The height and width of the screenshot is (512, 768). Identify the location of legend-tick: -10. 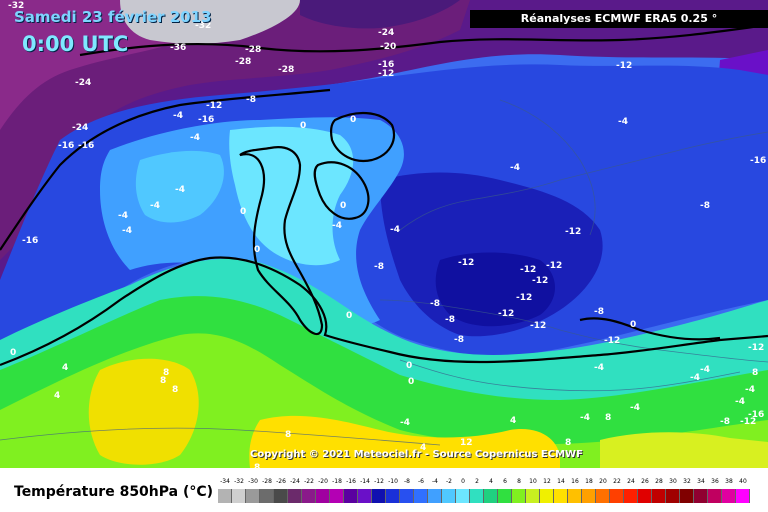
(393, 481).